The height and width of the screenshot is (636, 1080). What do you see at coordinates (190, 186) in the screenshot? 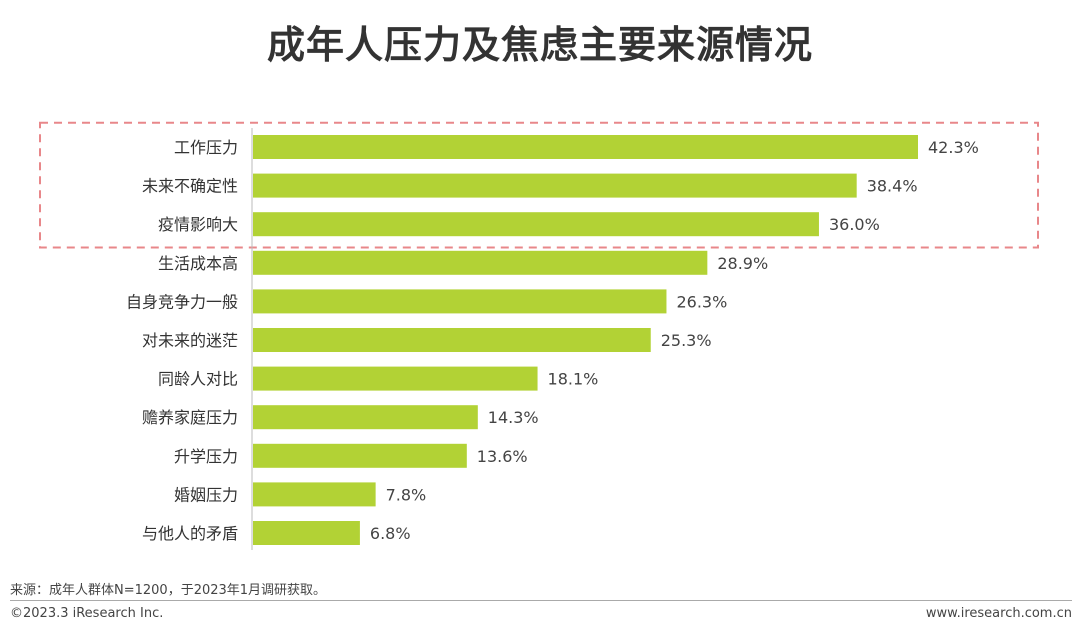
I see `category-label: 未来不确定性` at bounding box center [190, 186].